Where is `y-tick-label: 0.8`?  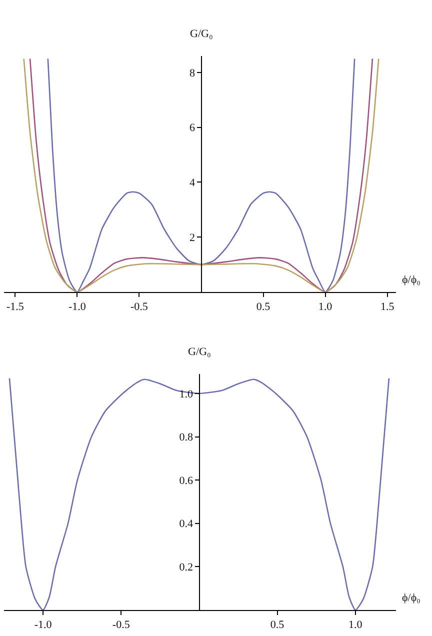
y-tick-label: 0.8 is located at coordinates (186, 438).